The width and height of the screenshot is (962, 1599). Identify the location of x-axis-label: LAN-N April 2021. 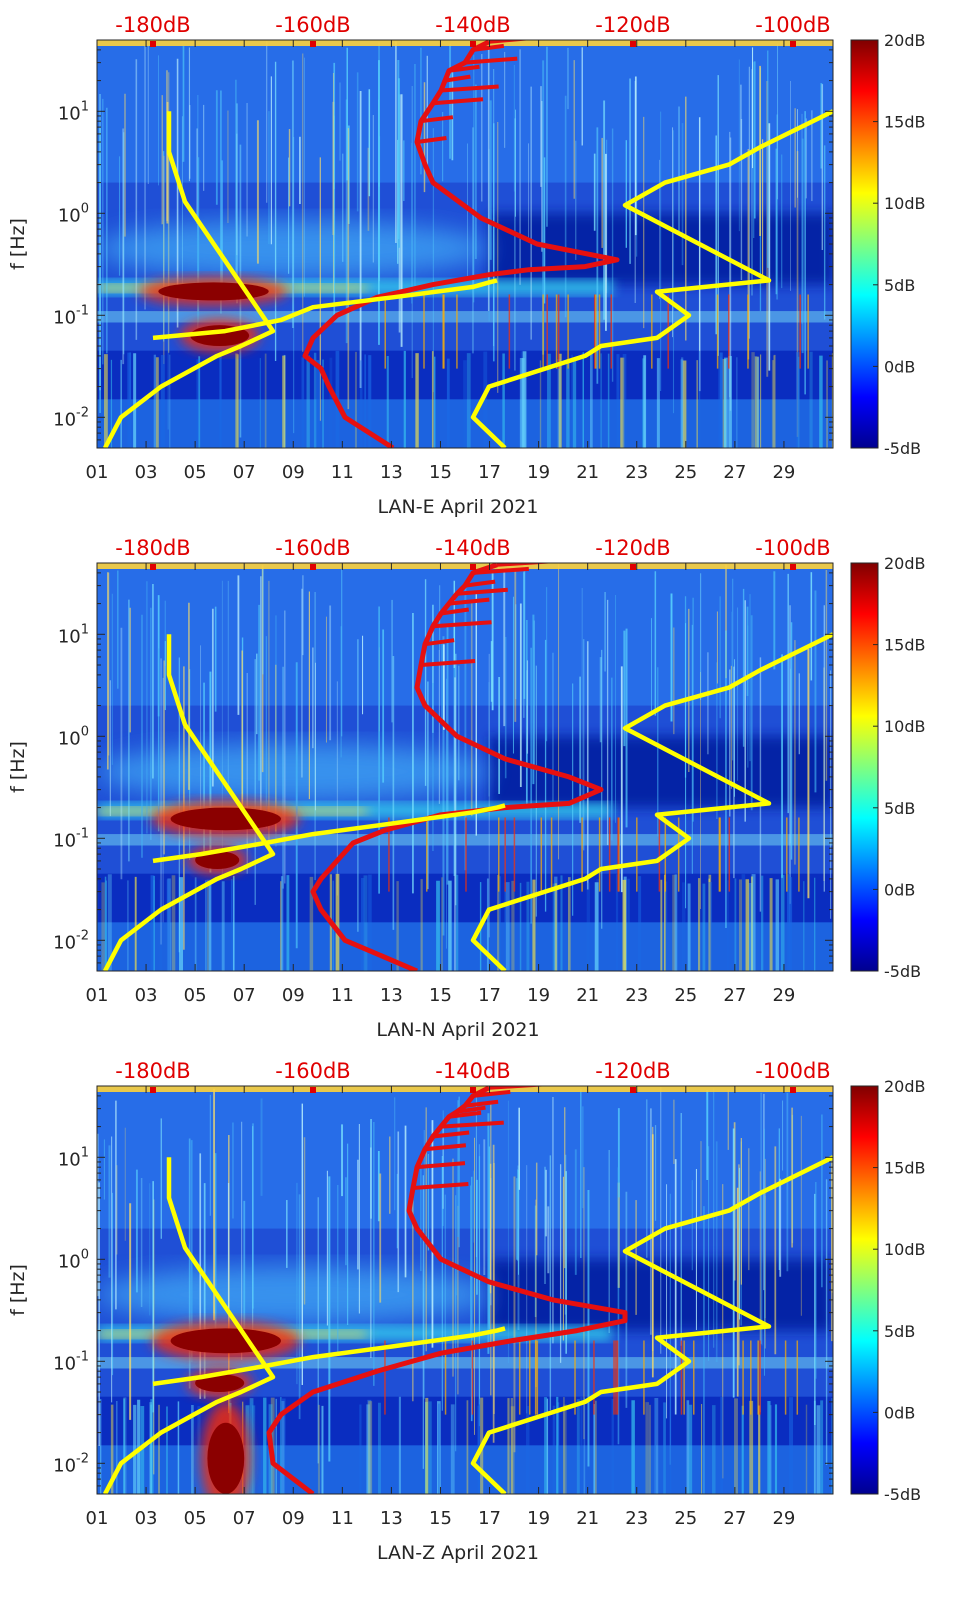
(457, 1030).